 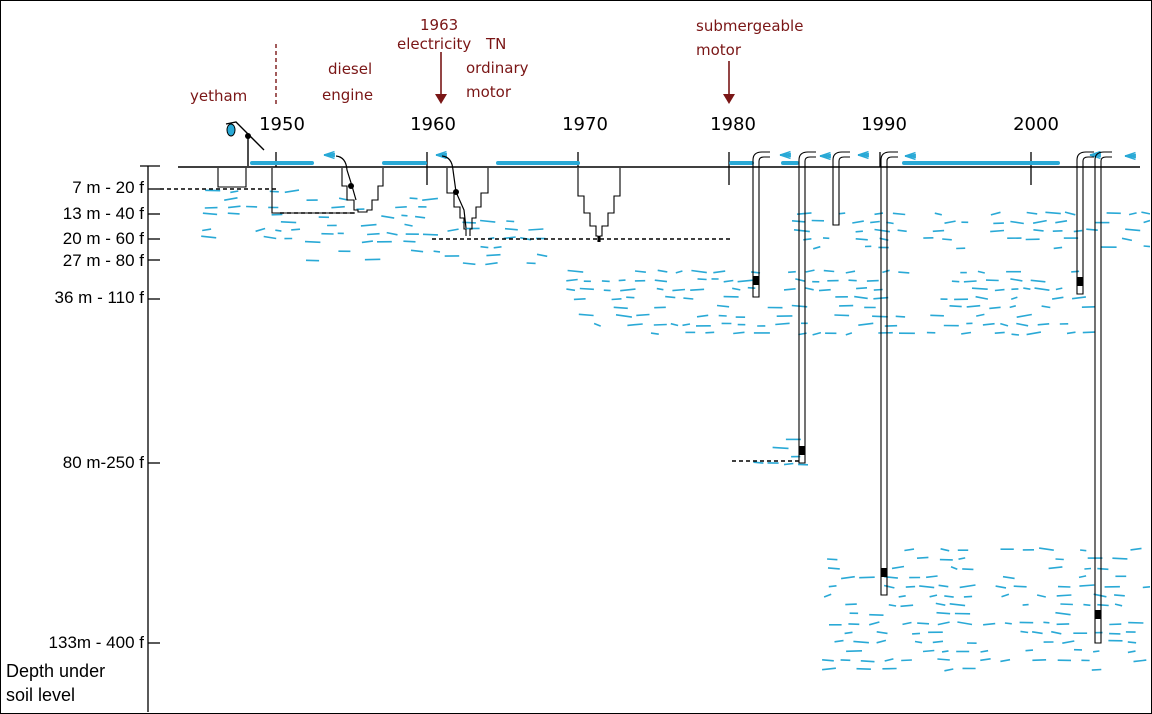 I want to click on depth-label-36m: 36 m - 110 f, so click(x=100, y=297).